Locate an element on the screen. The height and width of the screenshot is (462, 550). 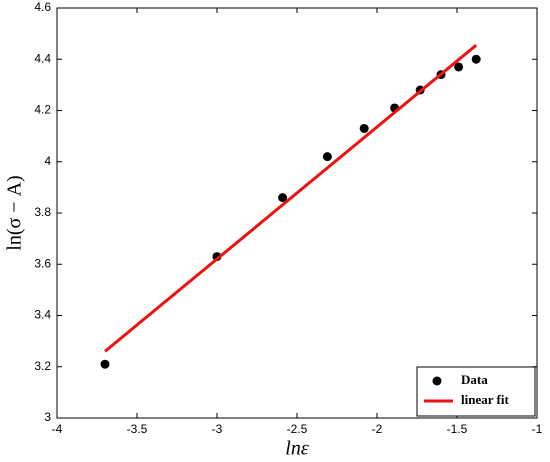
x-tick-label: -3.5 is located at coordinates (137, 429).